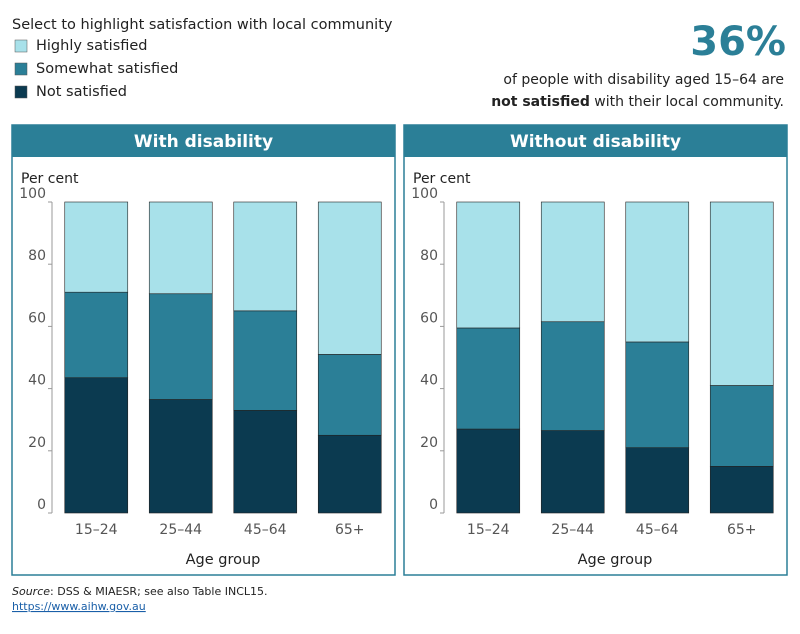  I want to click on legend-label: Highly satisfied, so click(92, 46).